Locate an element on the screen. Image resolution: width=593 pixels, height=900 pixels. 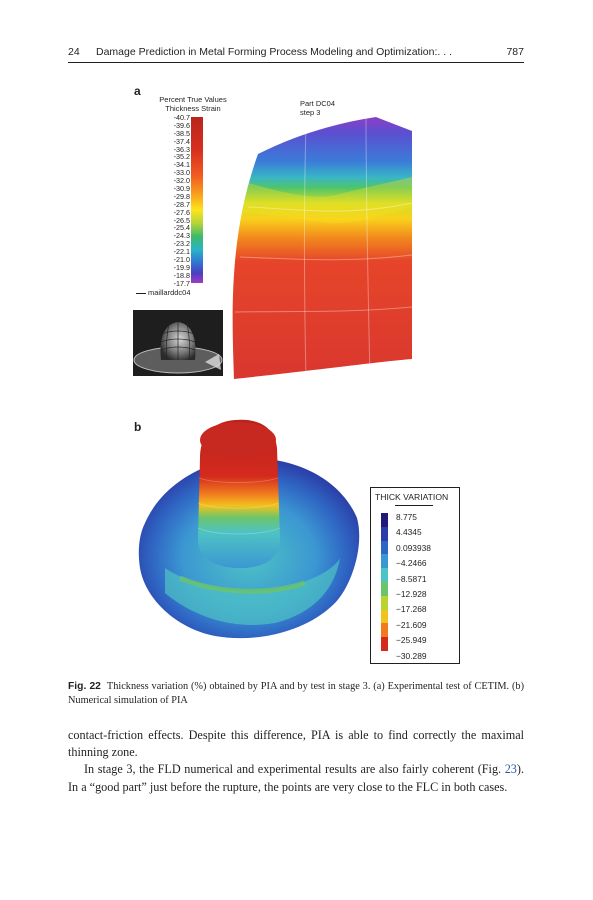
panel-a-thickness-strain-map is located at coordinates (319, 248).